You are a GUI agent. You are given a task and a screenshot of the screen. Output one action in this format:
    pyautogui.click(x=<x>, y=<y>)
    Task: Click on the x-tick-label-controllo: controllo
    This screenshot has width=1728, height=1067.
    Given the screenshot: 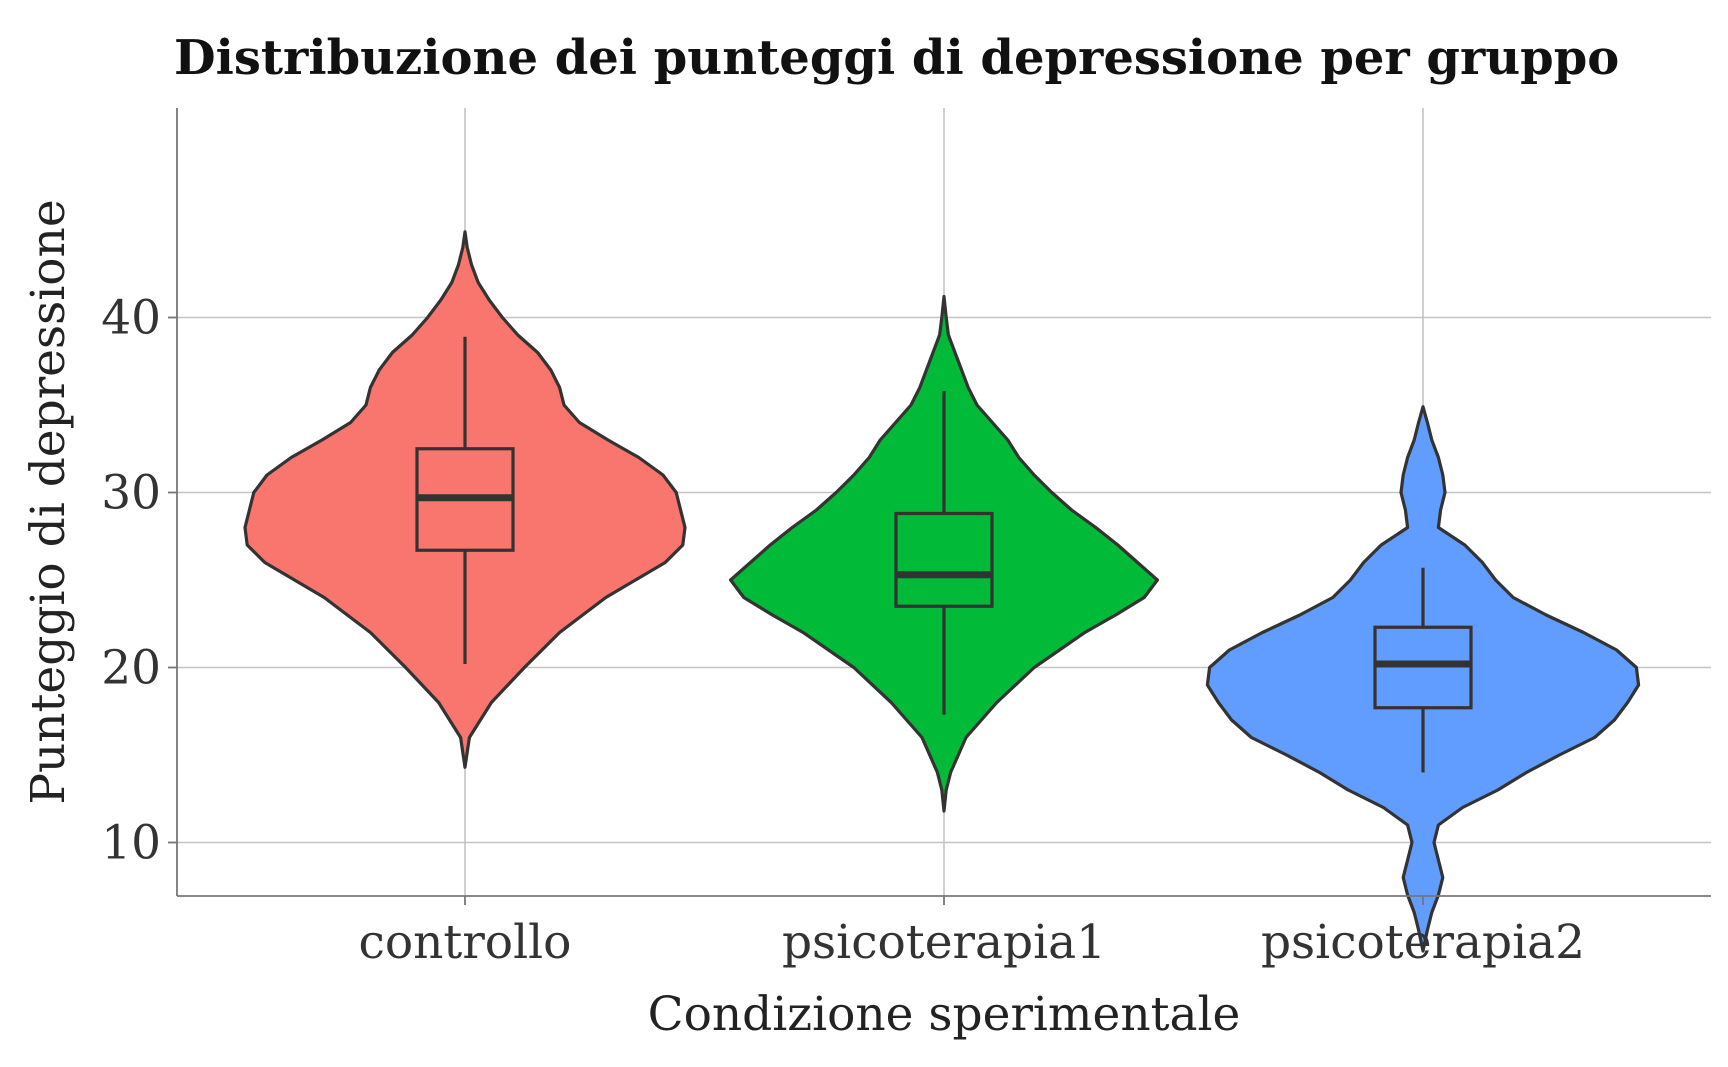 What is the action you would take?
    pyautogui.click(x=465, y=942)
    